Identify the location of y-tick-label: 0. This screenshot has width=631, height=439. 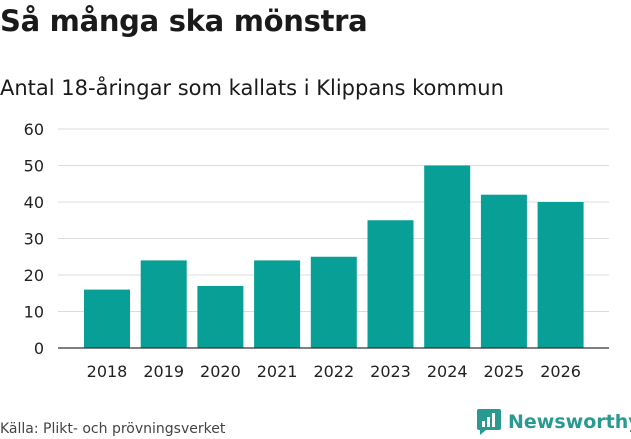
(39, 348).